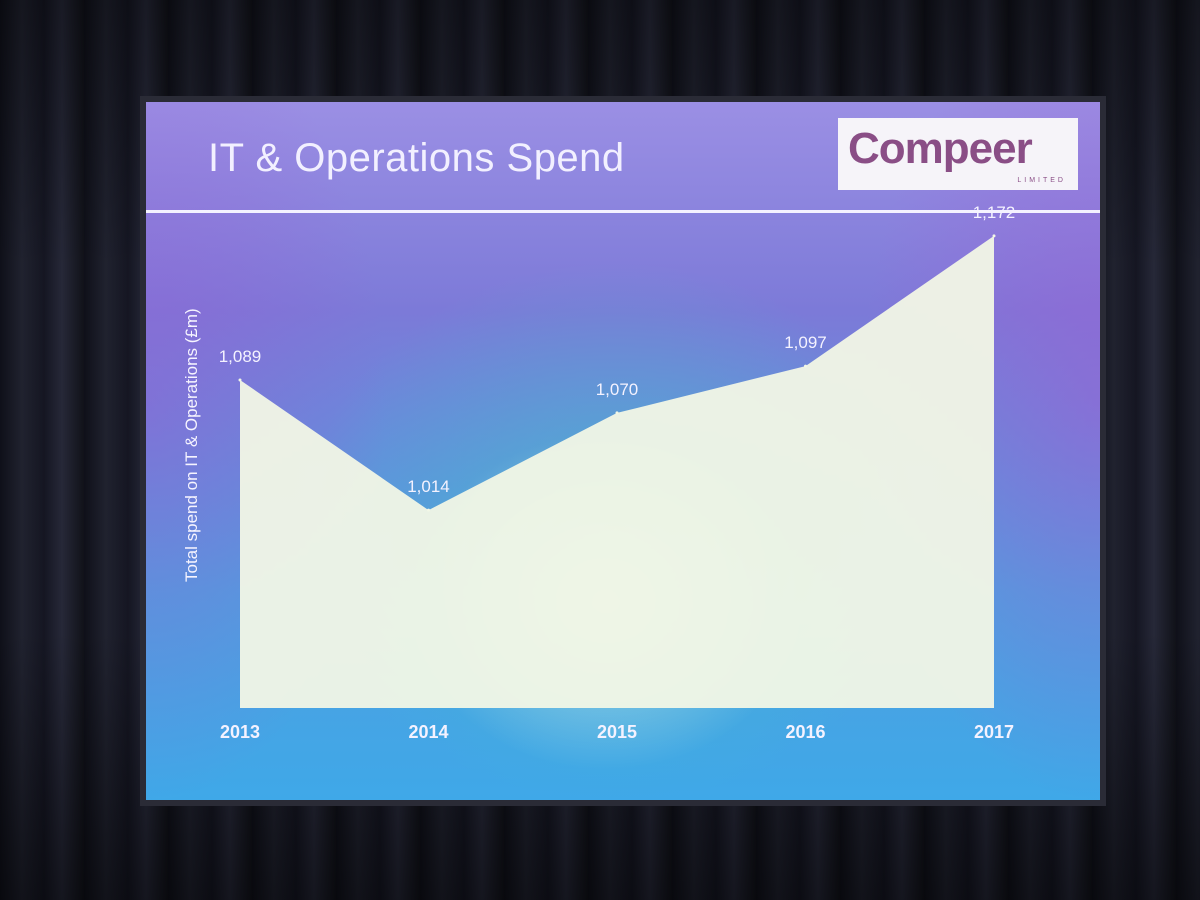 The image size is (1200, 900). What do you see at coordinates (623, 211) in the screenshot?
I see `title-divider` at bounding box center [623, 211].